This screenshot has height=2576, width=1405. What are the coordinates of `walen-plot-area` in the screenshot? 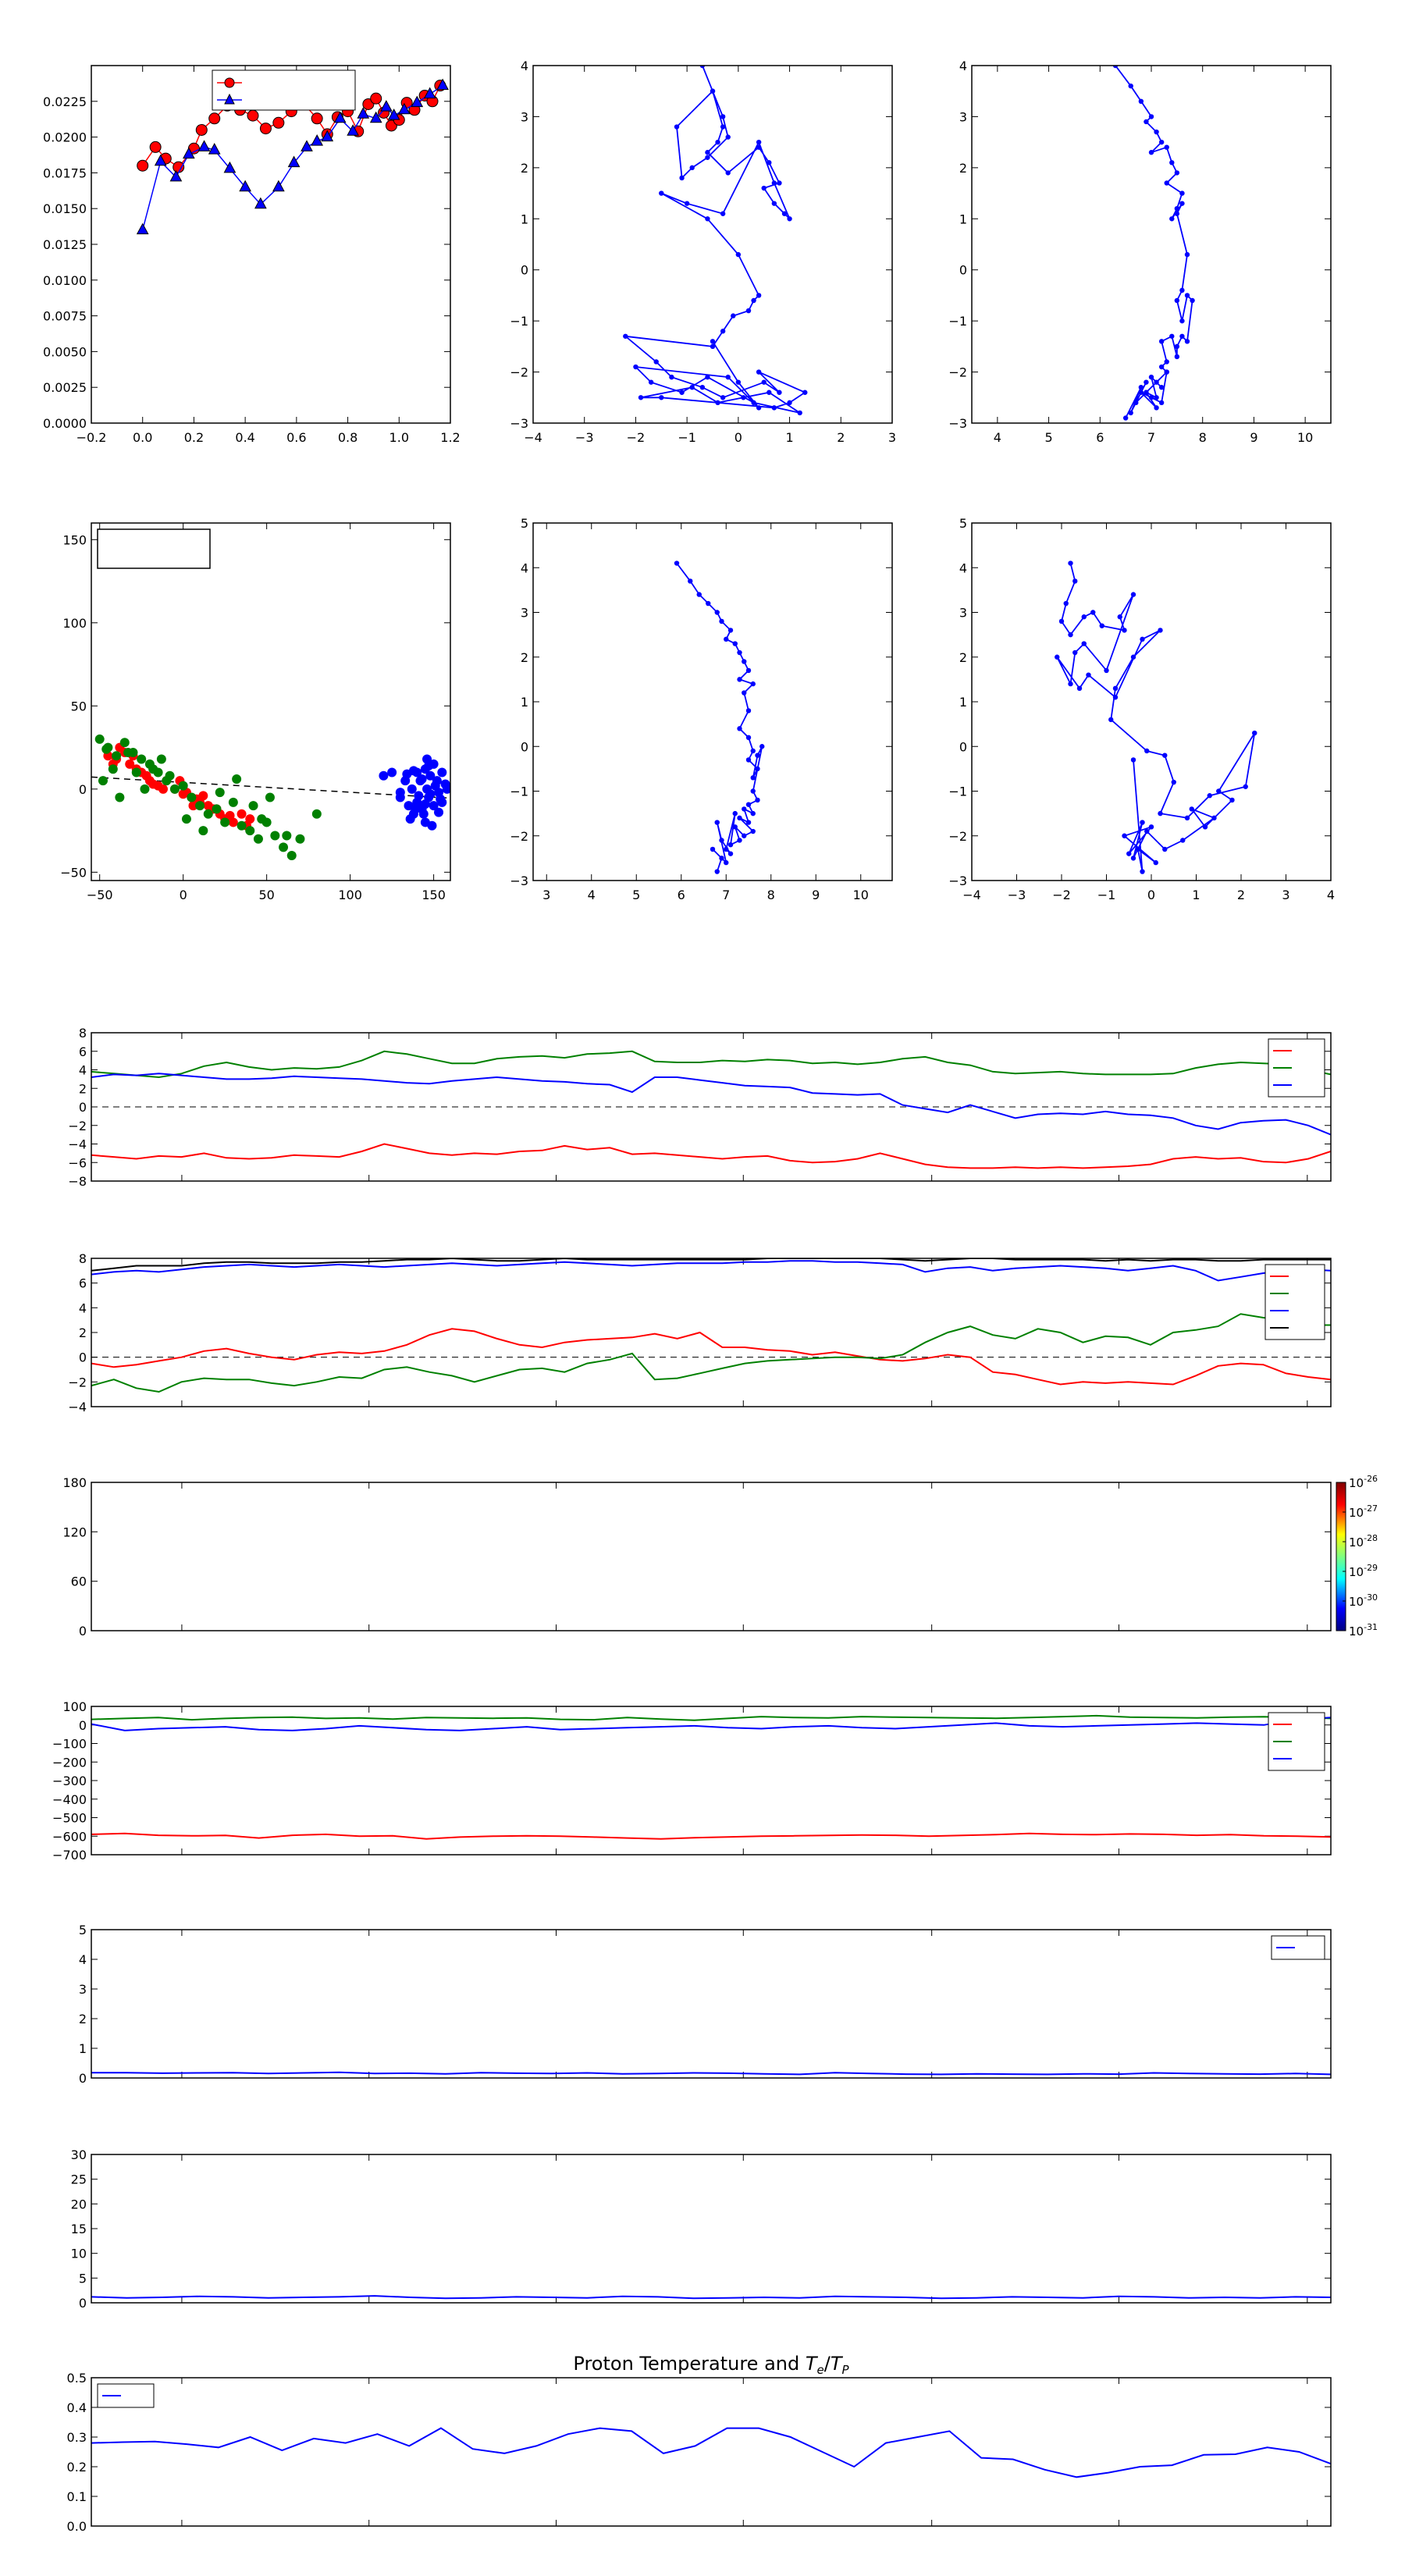 It's located at (270, 797).